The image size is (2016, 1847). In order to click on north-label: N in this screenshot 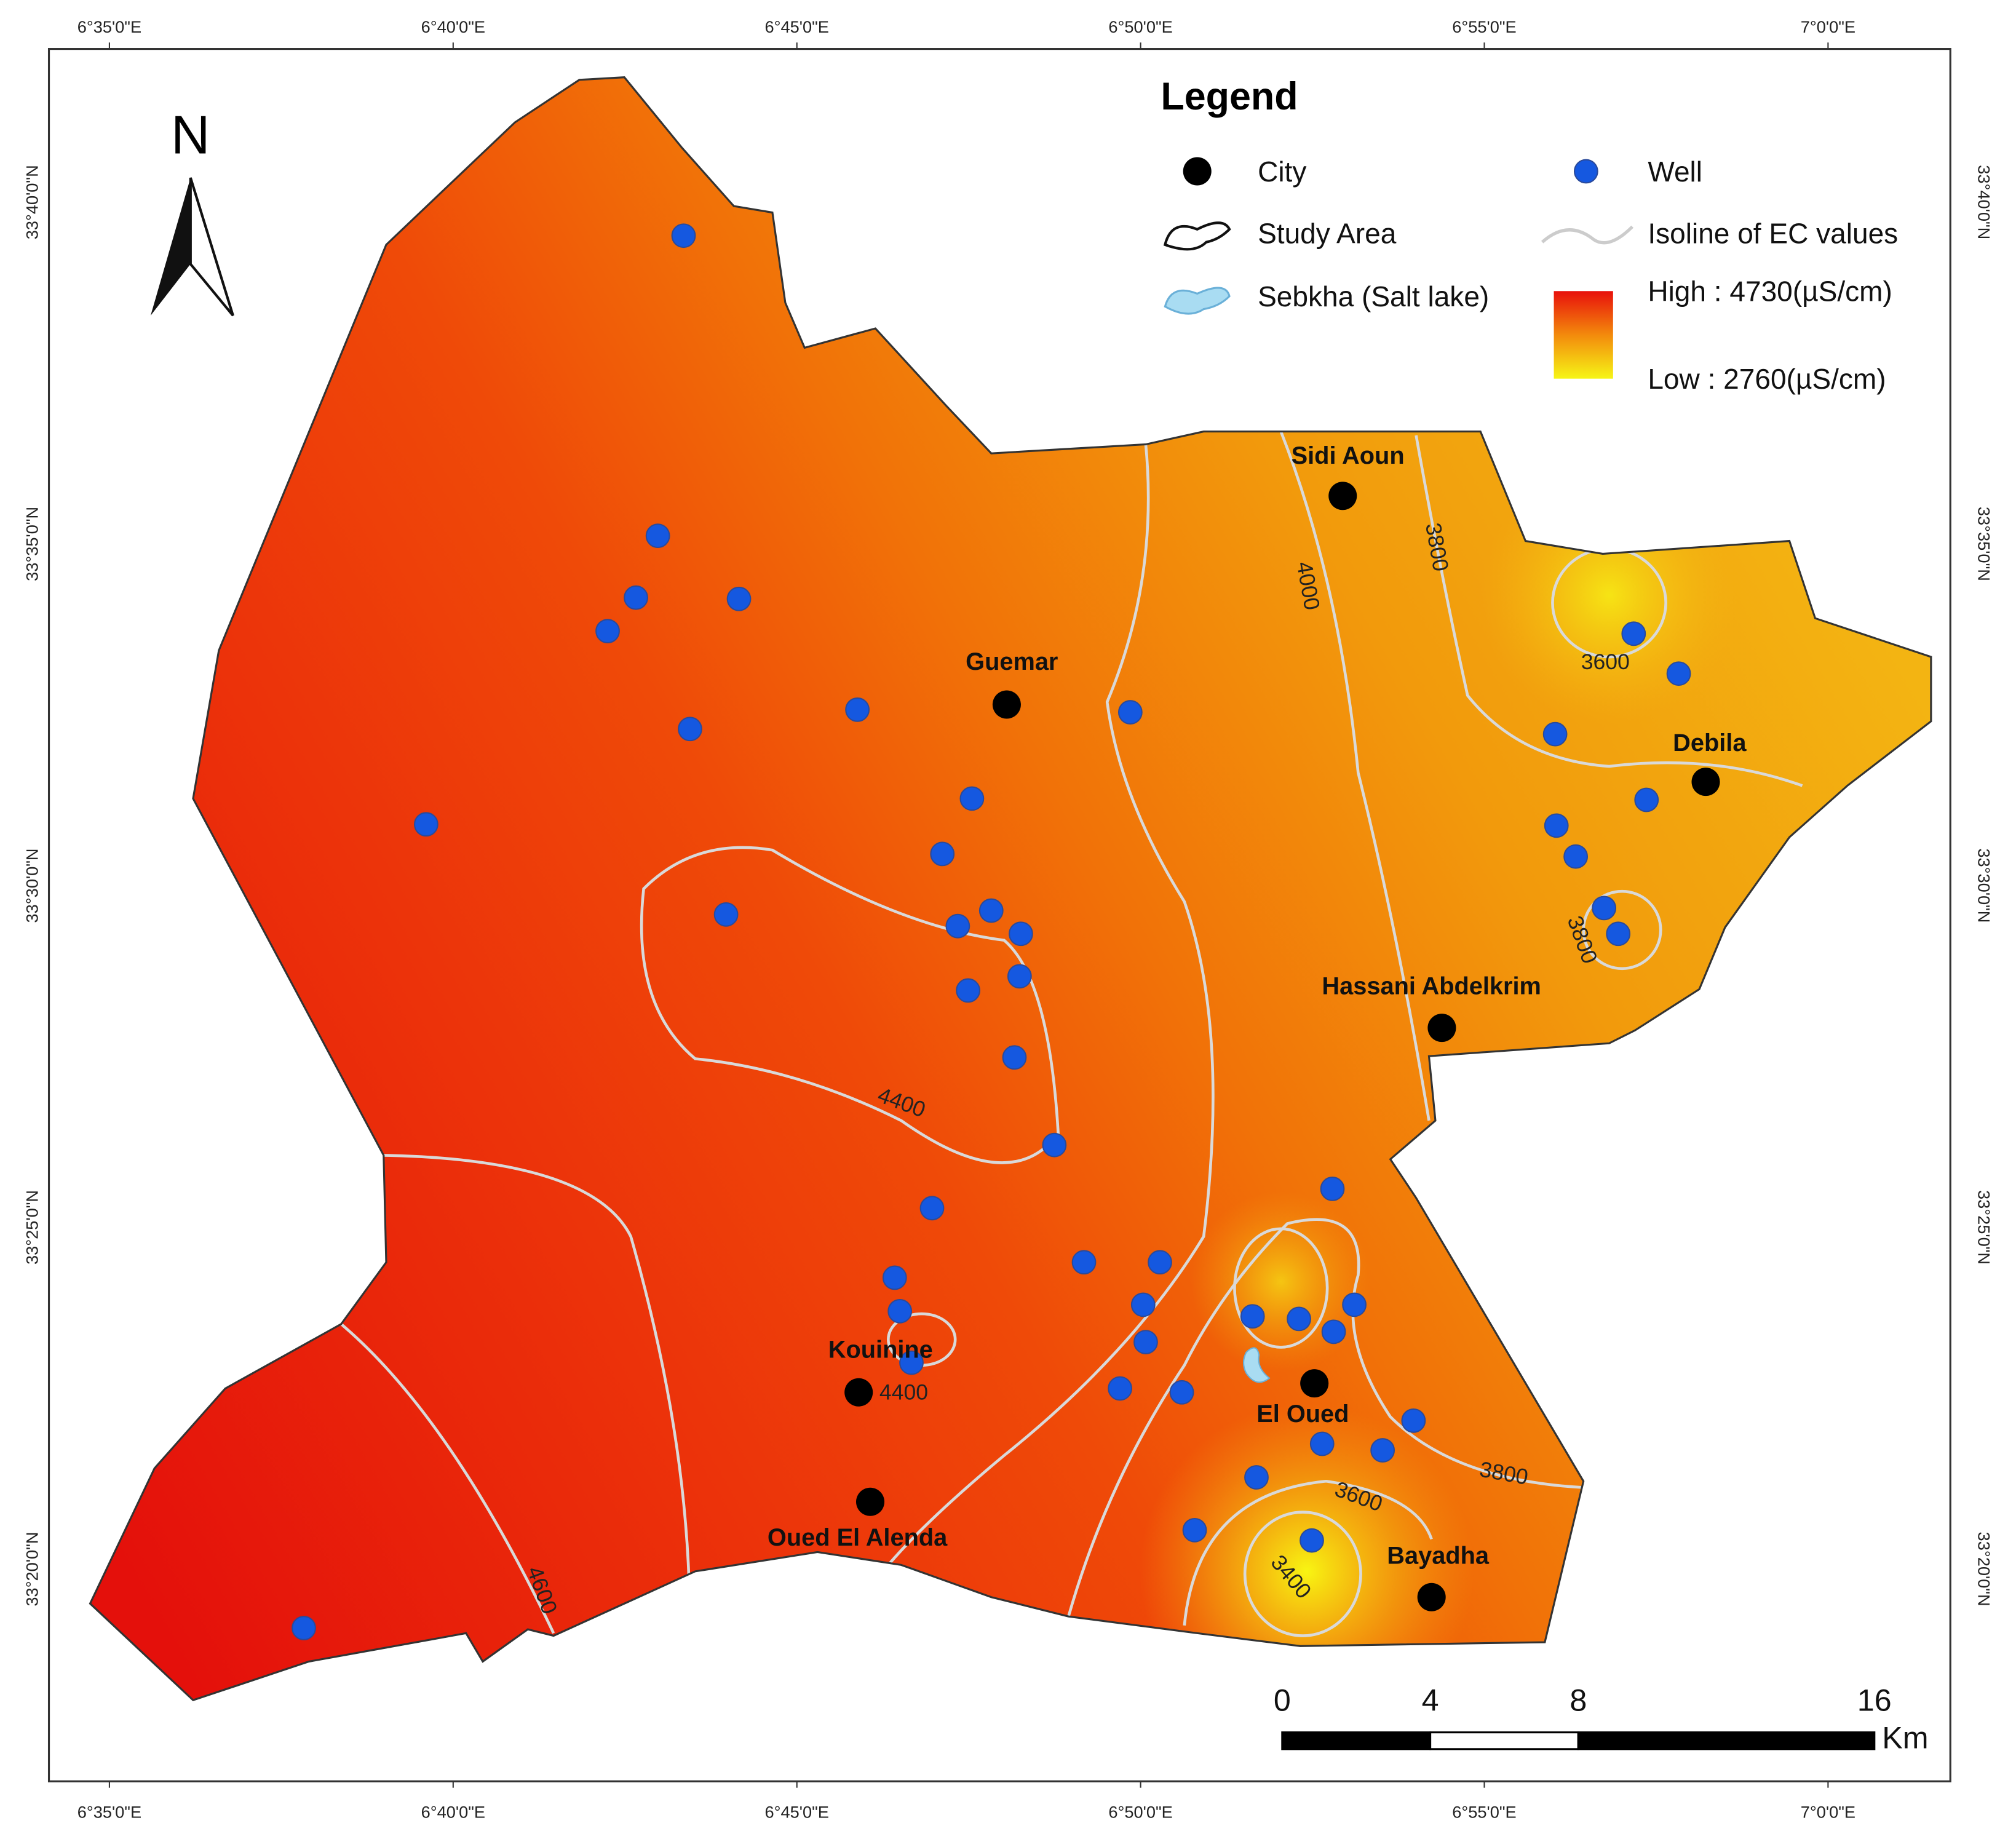, I will do `click(190, 135)`.